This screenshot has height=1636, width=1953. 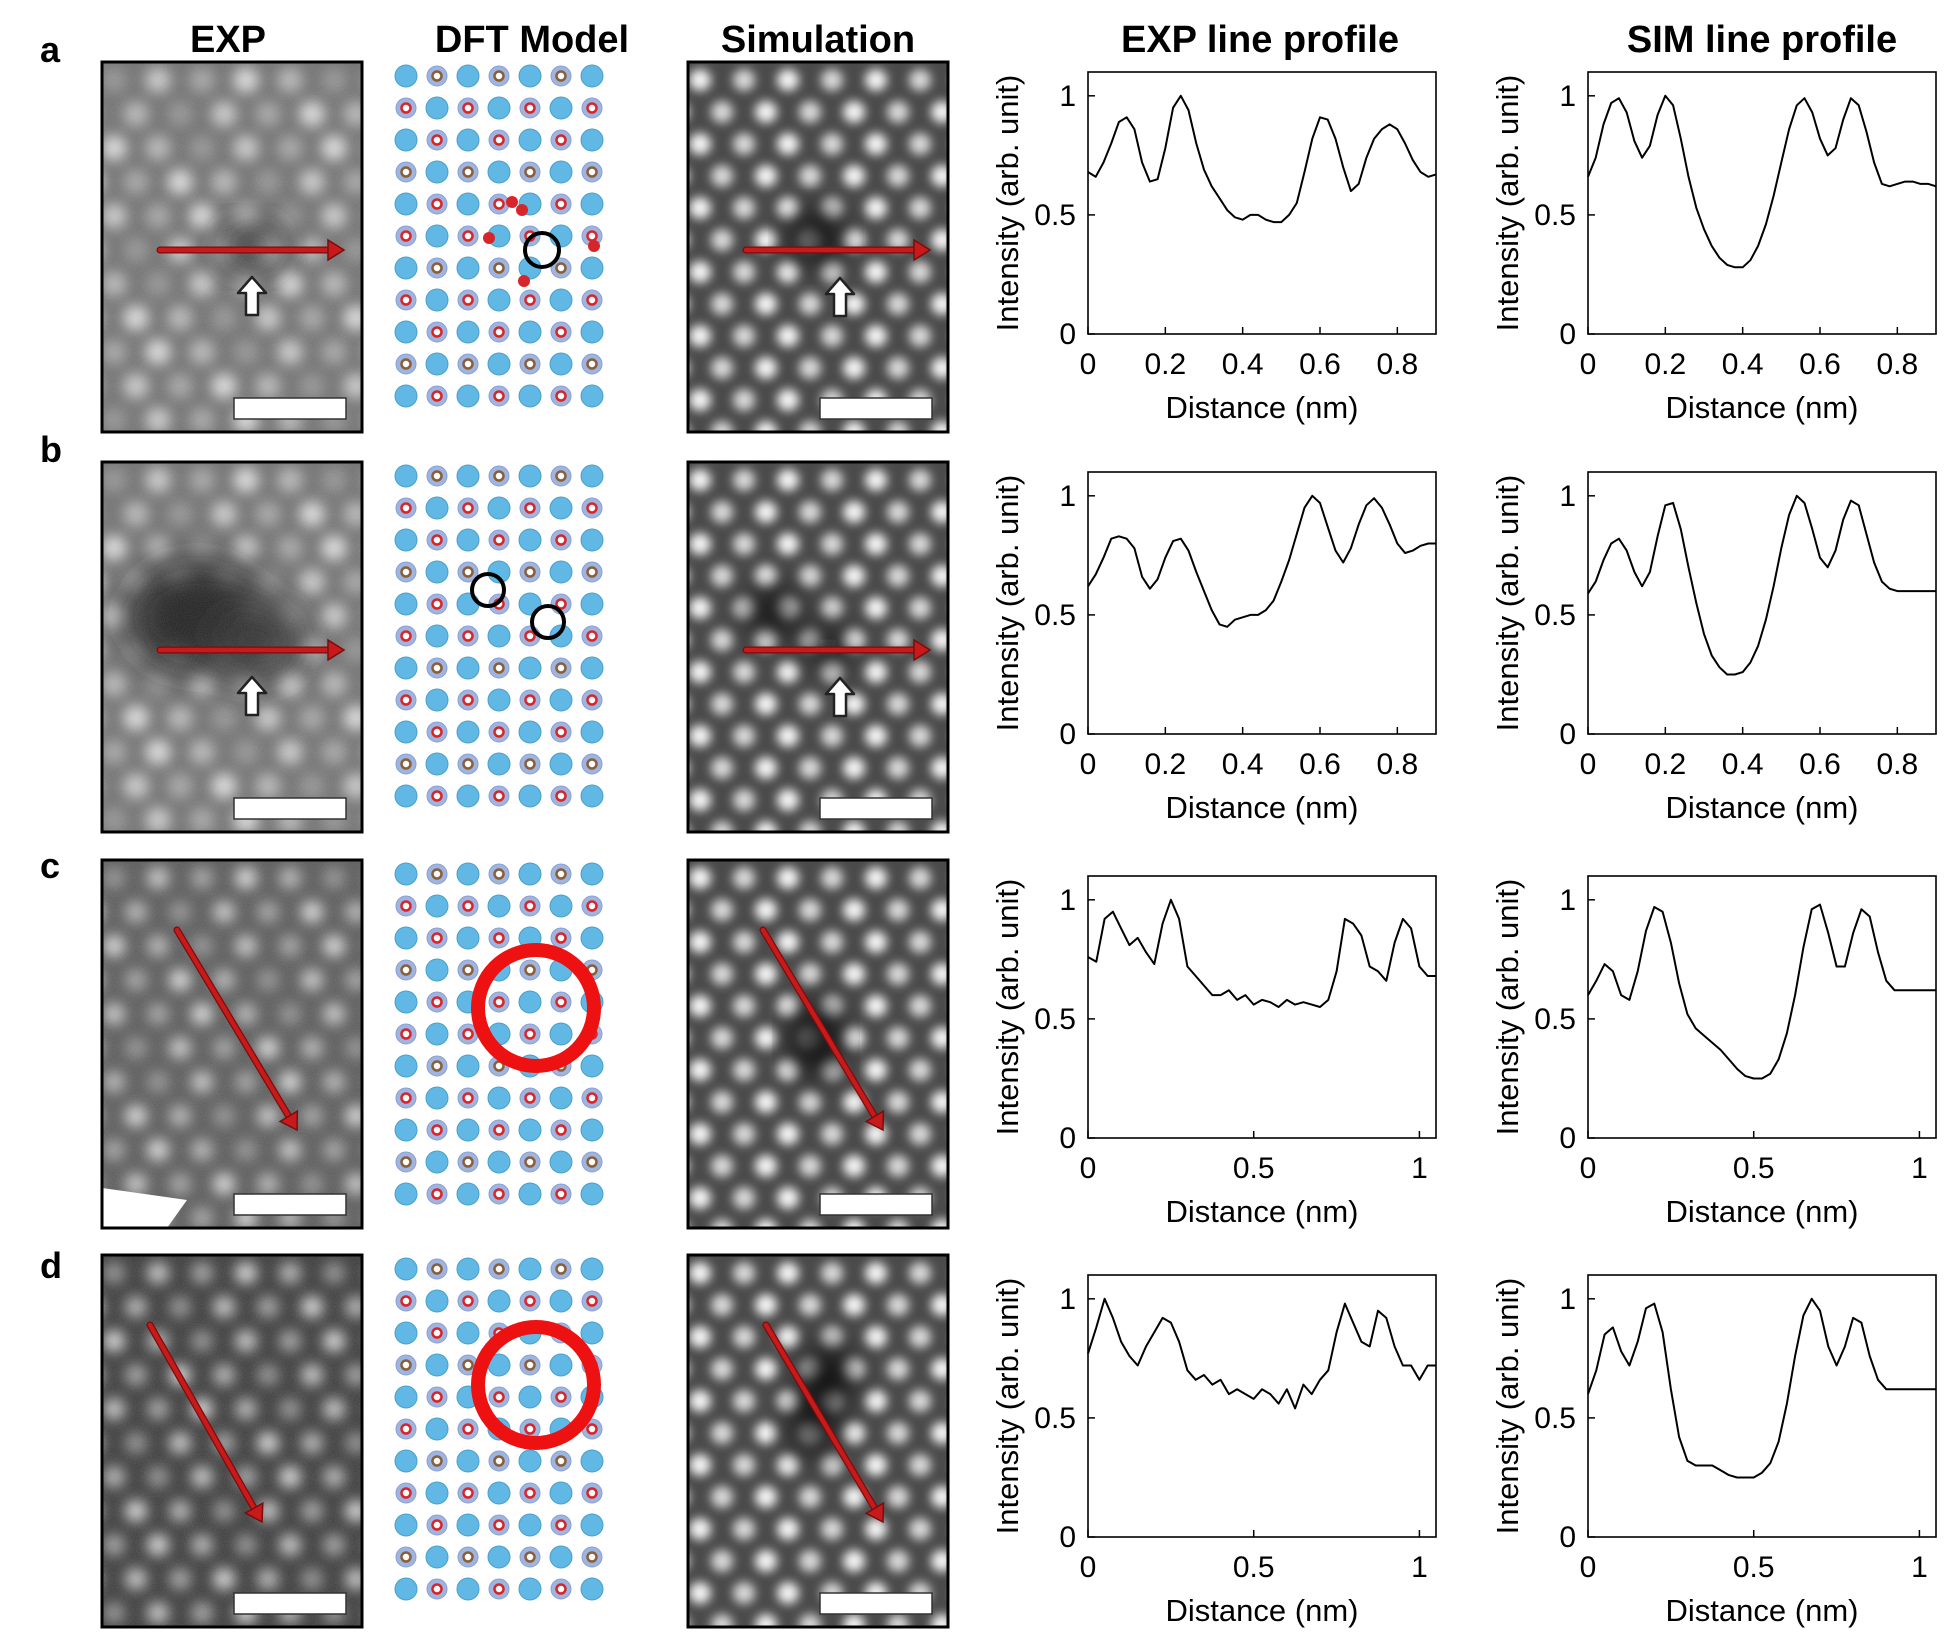 What do you see at coordinates (536, 1008) in the screenshot?
I see `defect-region-circle` at bounding box center [536, 1008].